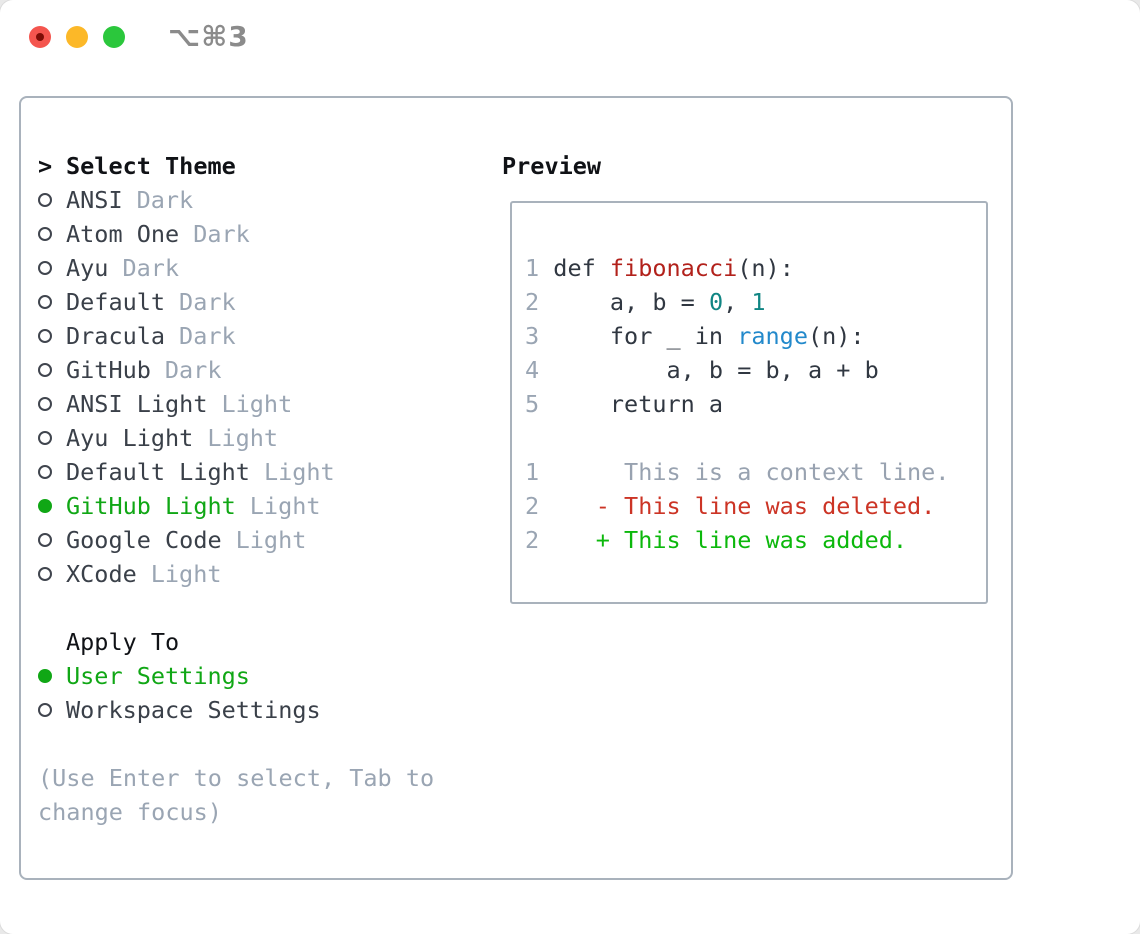  Describe the element at coordinates (645, 302) in the screenshot. I see `code-line-2: 2 a, b = 0, 1` at that location.